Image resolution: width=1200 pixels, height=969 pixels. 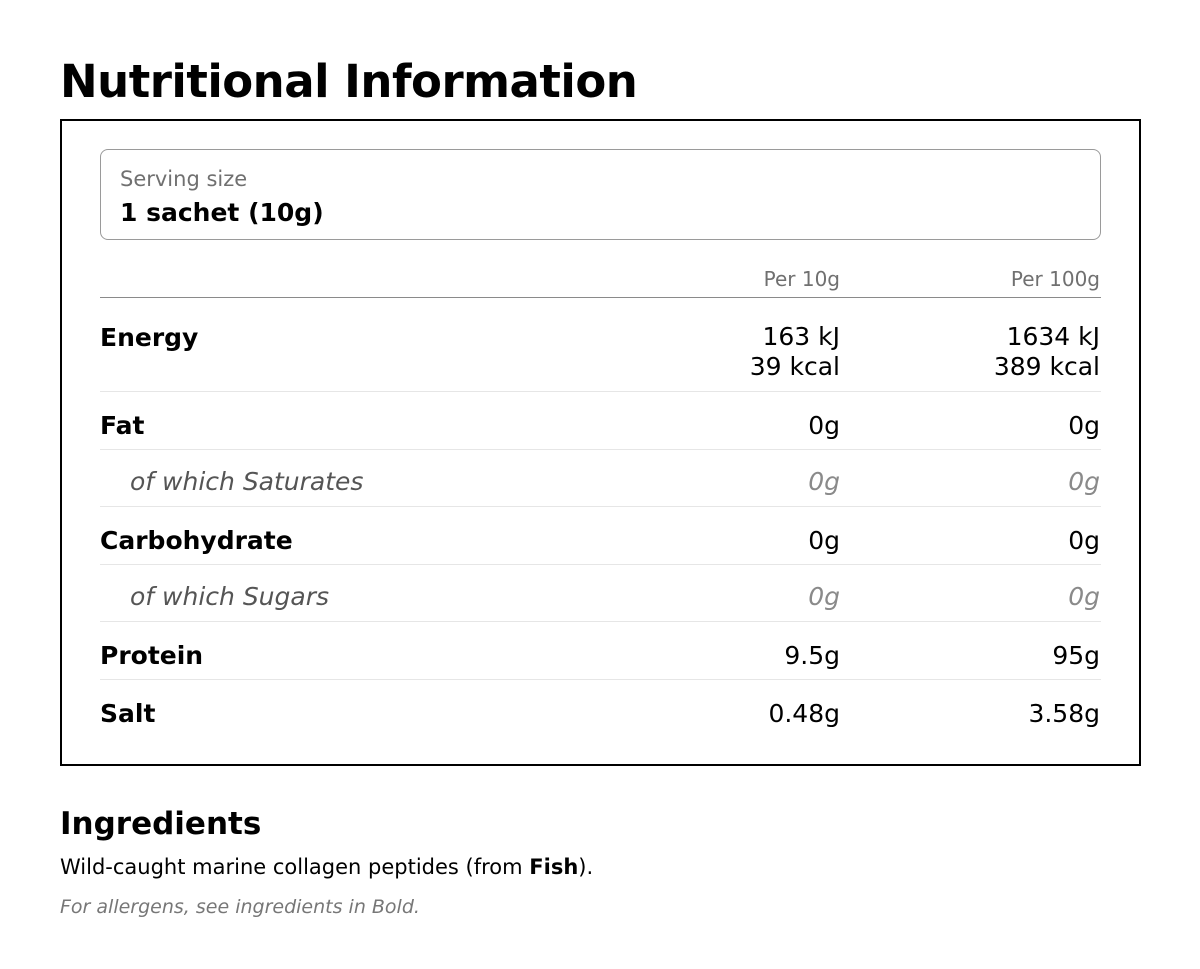 I want to click on ingredients-text-end: )., so click(x=586, y=867).